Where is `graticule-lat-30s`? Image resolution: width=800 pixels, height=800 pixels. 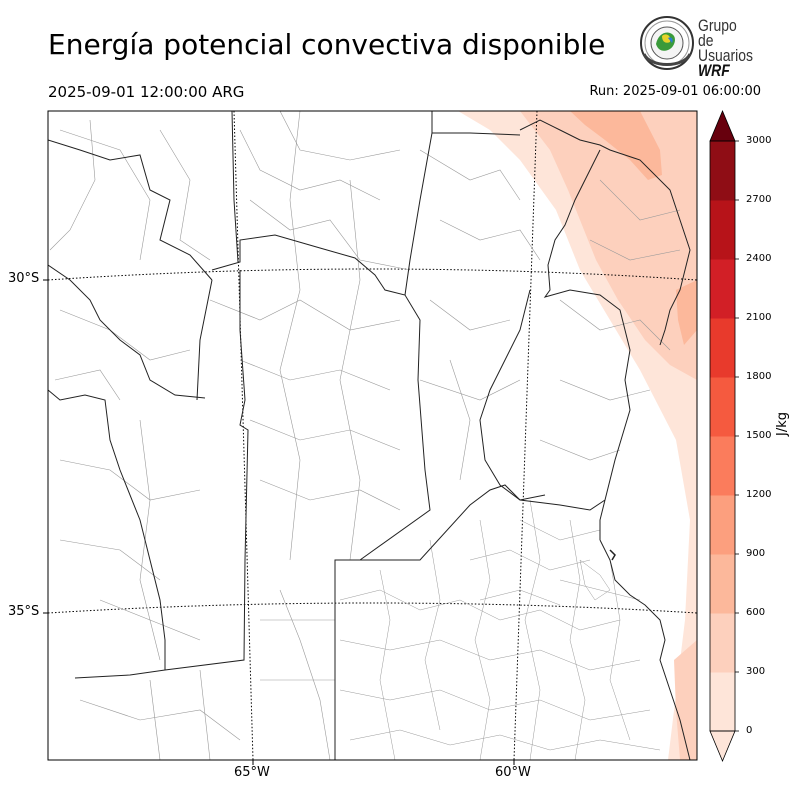 graticule-lat-30s is located at coordinates (372, 274).